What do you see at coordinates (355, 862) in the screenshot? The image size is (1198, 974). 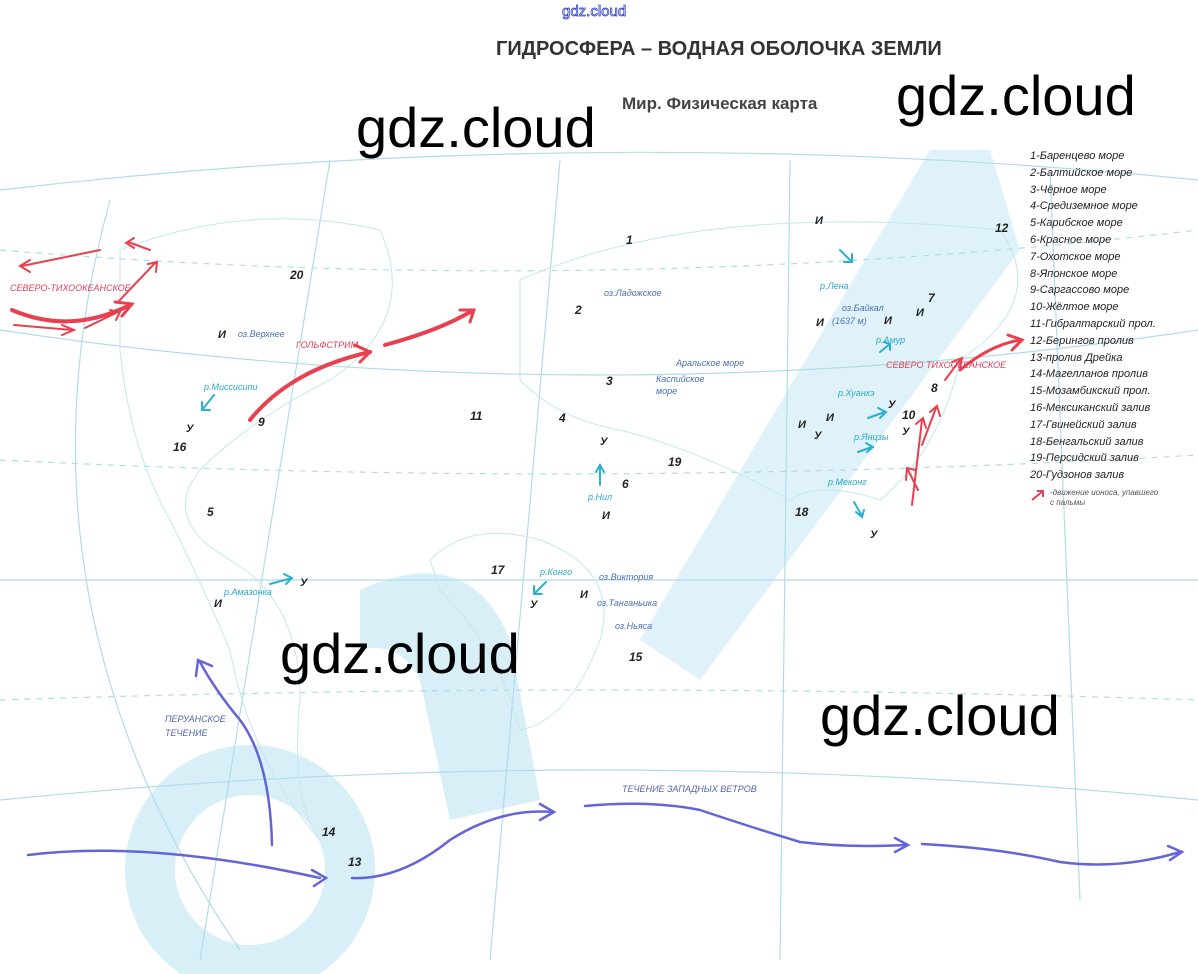 I see `map-number-label: 13` at bounding box center [355, 862].